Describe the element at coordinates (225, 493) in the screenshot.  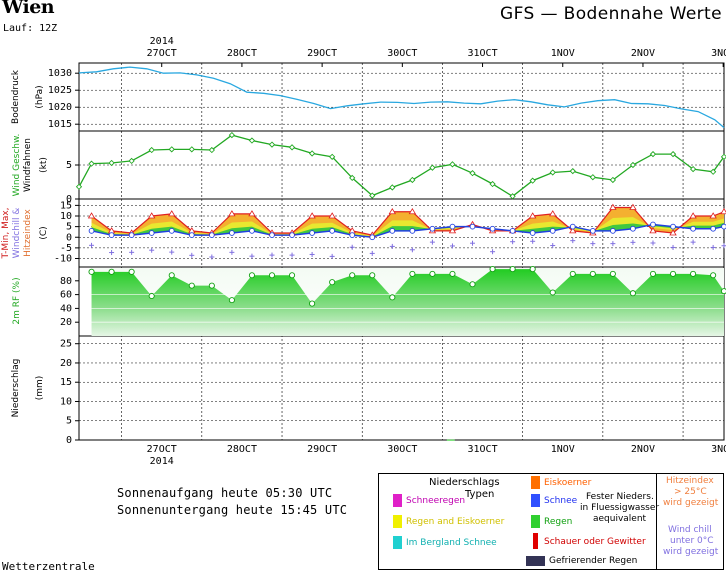
I see `sunrise-text: Sonnenaufgang heute 05:30 UTC` at that location.